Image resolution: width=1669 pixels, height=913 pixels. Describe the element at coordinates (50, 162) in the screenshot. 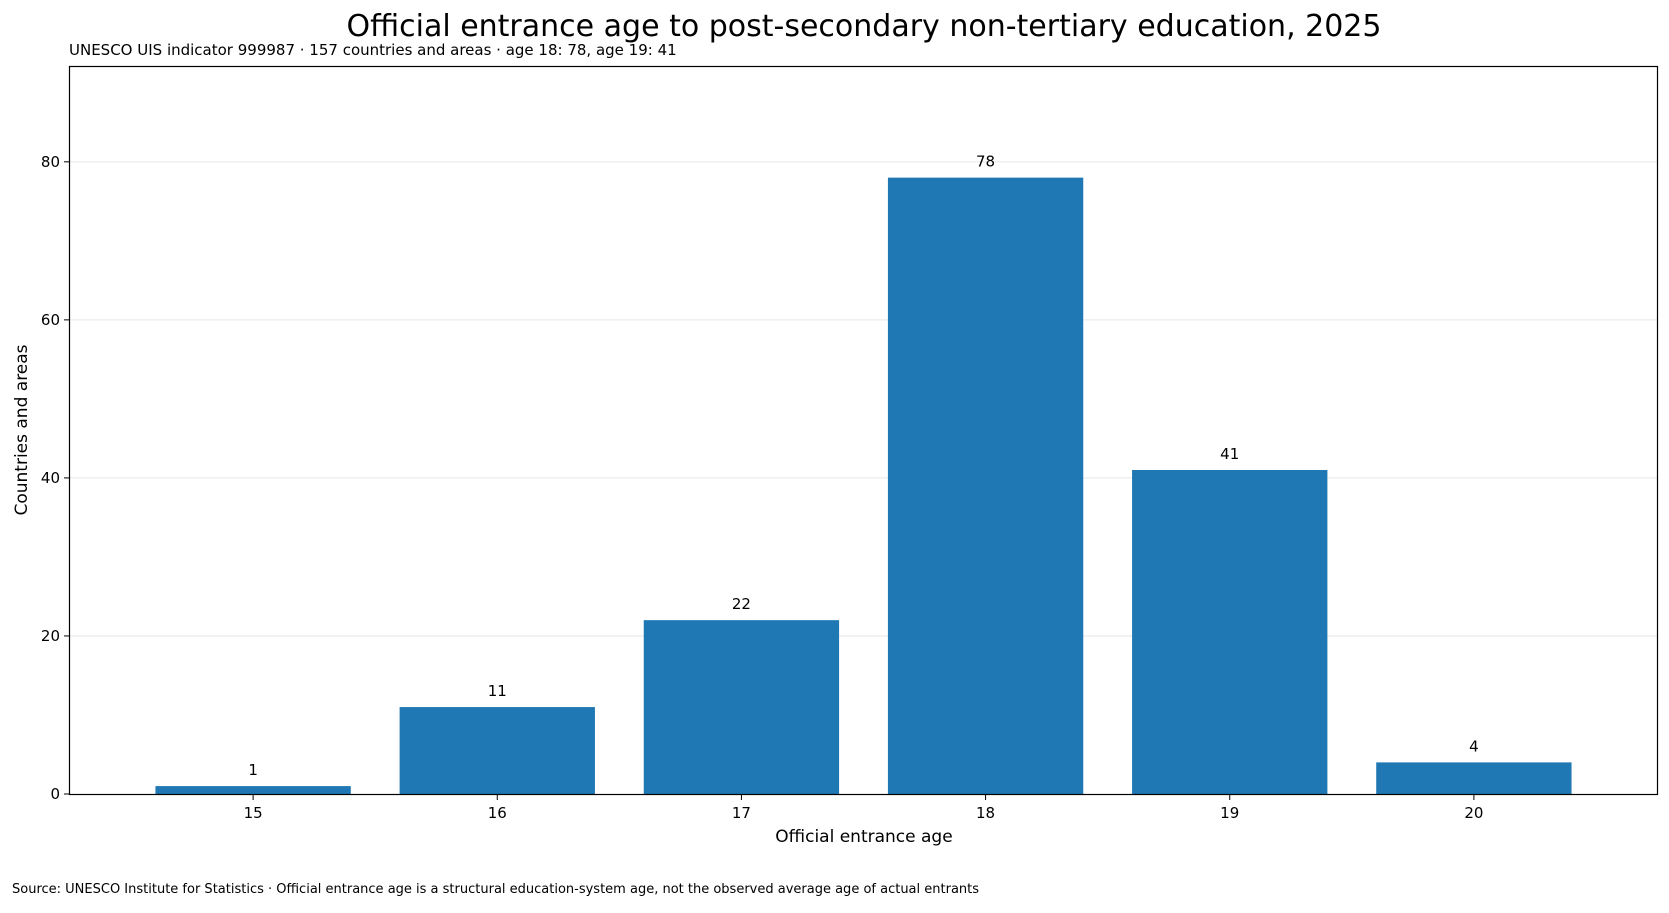

I see `y-tick-label: 80` at that location.